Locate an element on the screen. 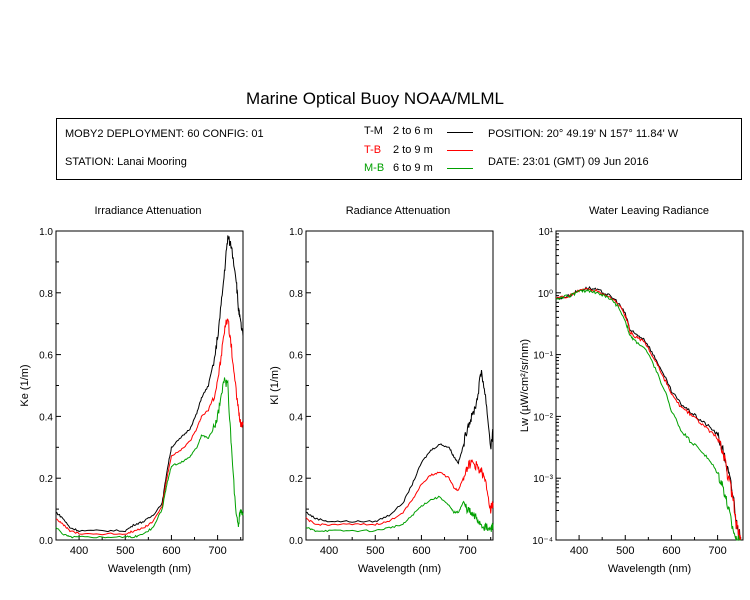 This screenshot has width=750, height=600. legend-name-tm: T-M is located at coordinates (373, 131).